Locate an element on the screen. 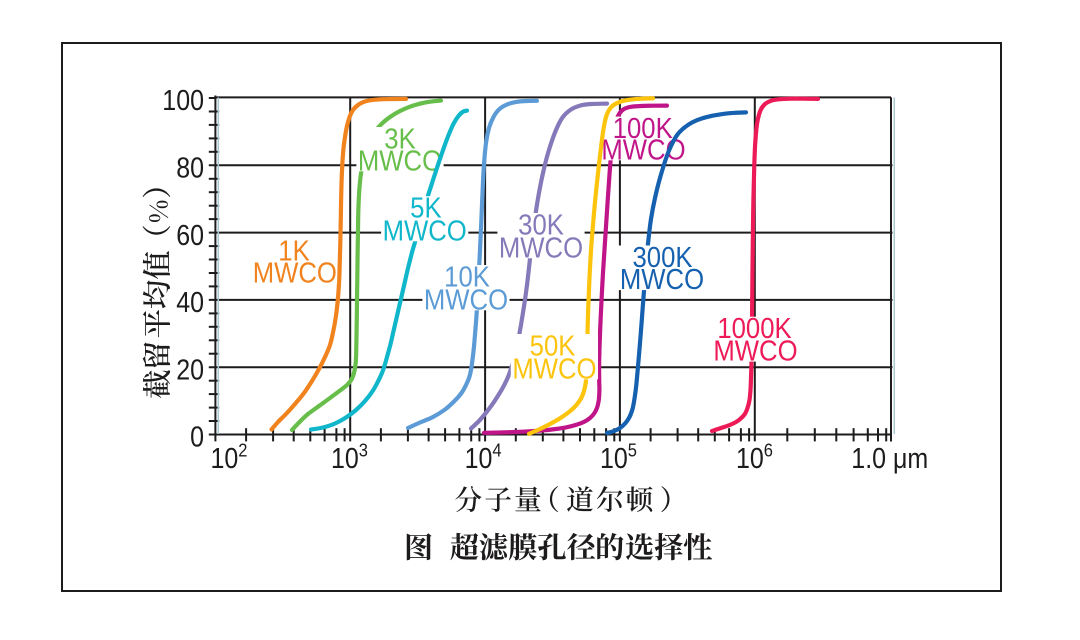 This screenshot has height=640, width=1080. svg-text: 10K is located at coordinates (467, 276).